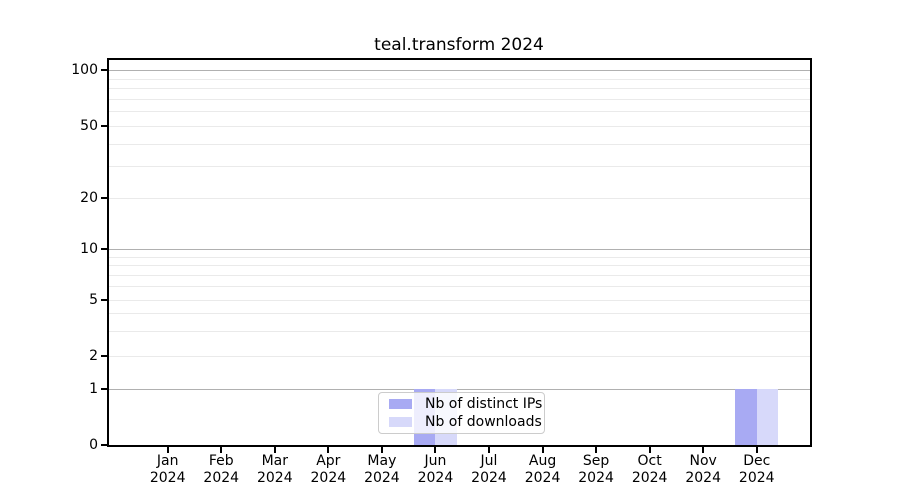 The width and height of the screenshot is (900, 500). Describe the element at coordinates (274, 469) in the screenshot. I see `x-tick-label: Mar 2024` at that location.